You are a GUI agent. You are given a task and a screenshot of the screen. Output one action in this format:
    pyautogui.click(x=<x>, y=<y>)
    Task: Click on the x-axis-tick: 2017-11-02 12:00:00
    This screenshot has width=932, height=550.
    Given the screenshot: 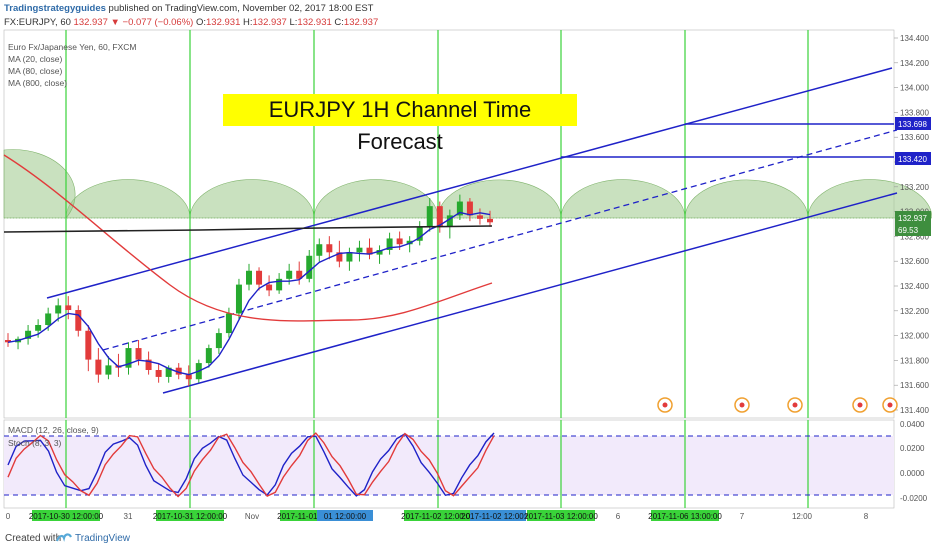 What is the action you would take?
    pyautogui.click(x=498, y=516)
    